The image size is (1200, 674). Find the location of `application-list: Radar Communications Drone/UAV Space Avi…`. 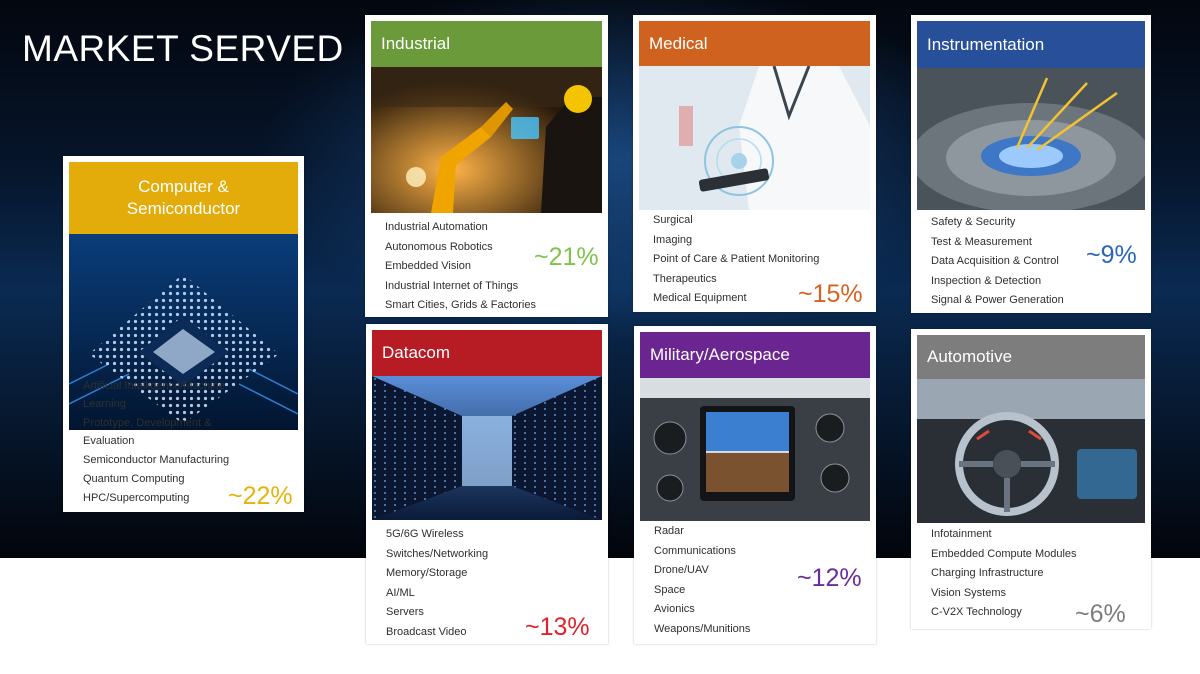

application-list: Radar Communications Drone/UAV Space Avi… is located at coordinates (702, 581).